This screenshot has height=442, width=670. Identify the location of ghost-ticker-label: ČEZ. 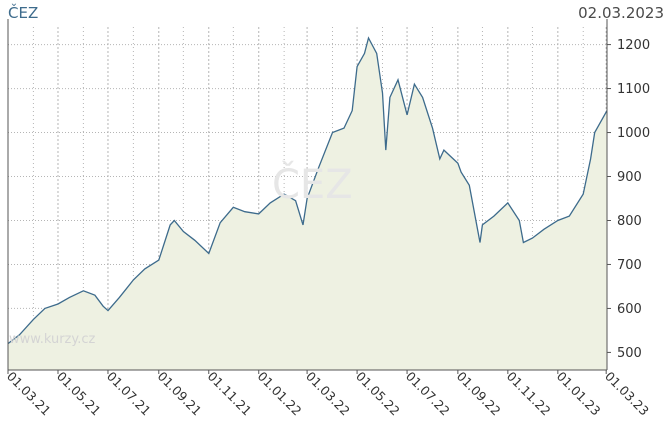
(312, 185).